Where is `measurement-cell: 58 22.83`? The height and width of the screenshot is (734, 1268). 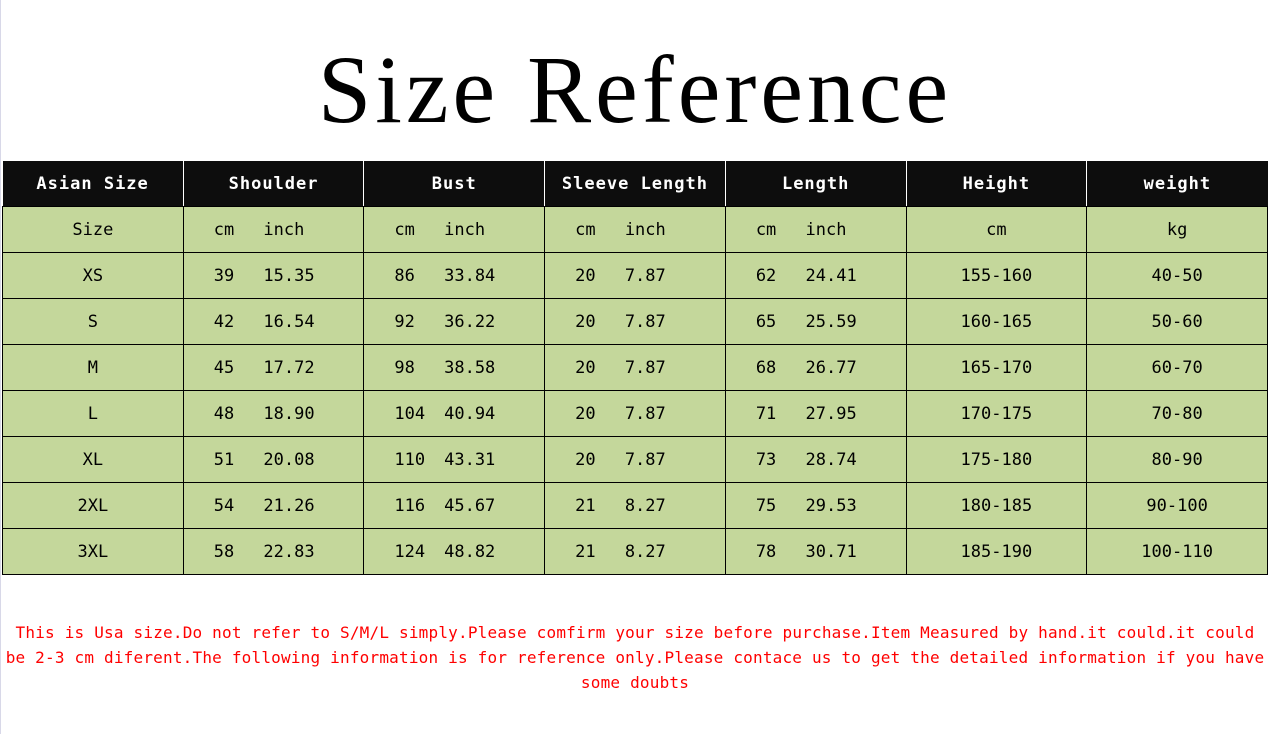
measurement-cell: 58 22.83 is located at coordinates (273, 551).